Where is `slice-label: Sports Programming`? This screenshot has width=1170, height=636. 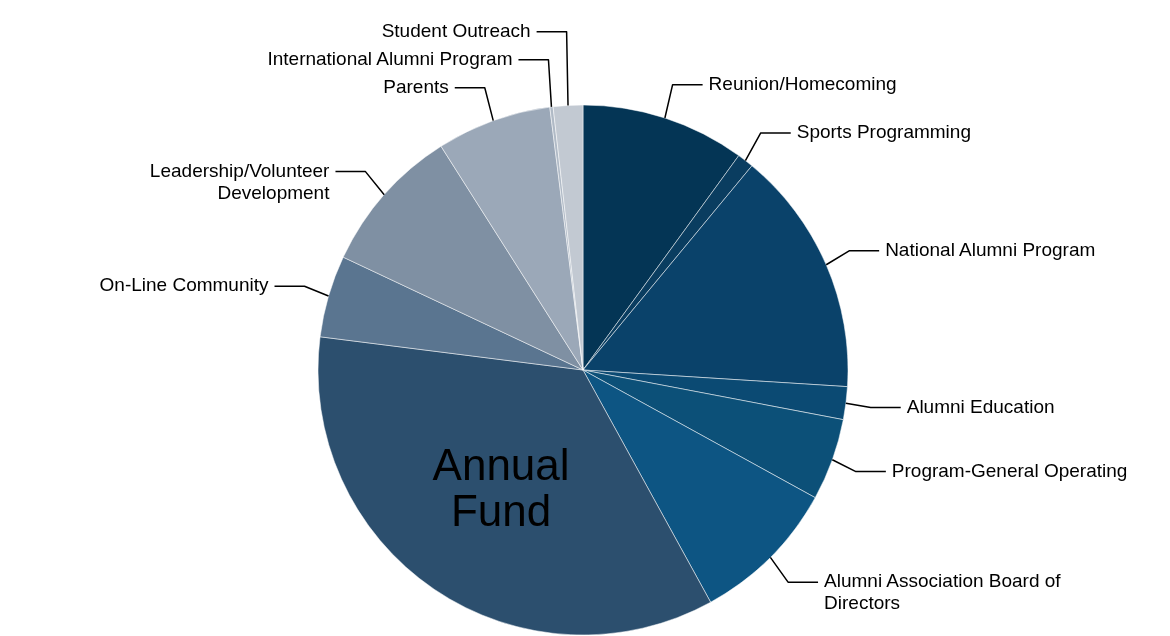 slice-label: Sports Programming is located at coordinates (883, 131).